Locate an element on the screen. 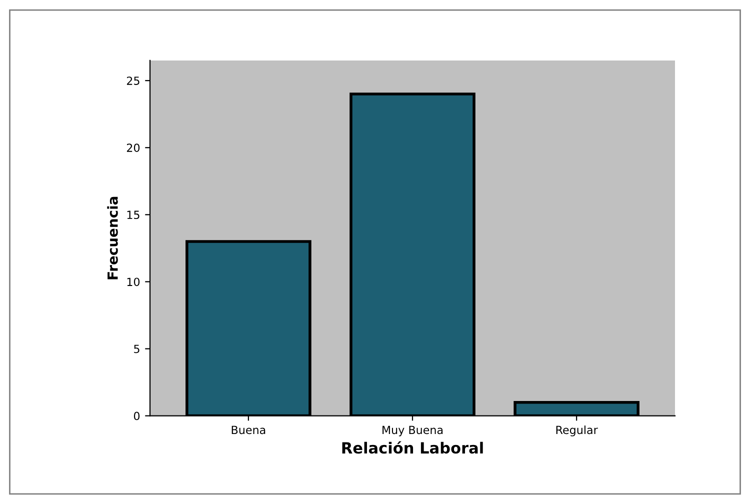 The height and width of the screenshot is (504, 750). y-tick-label: 25 is located at coordinates (133, 80).